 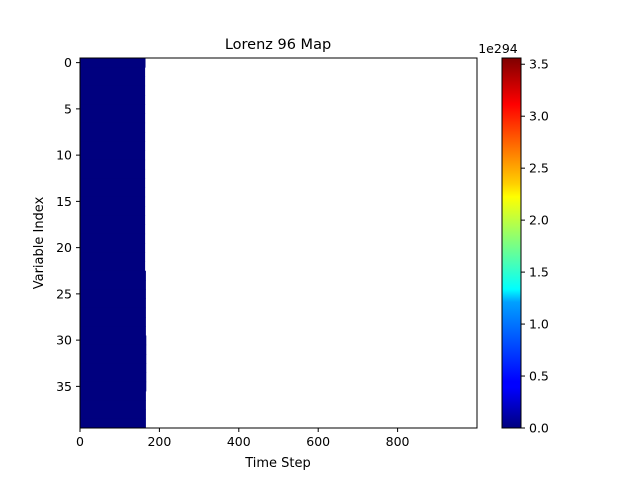 I want to click on y-axis: 0 5 10 15 20 25 30 35, so click(x=68, y=224).